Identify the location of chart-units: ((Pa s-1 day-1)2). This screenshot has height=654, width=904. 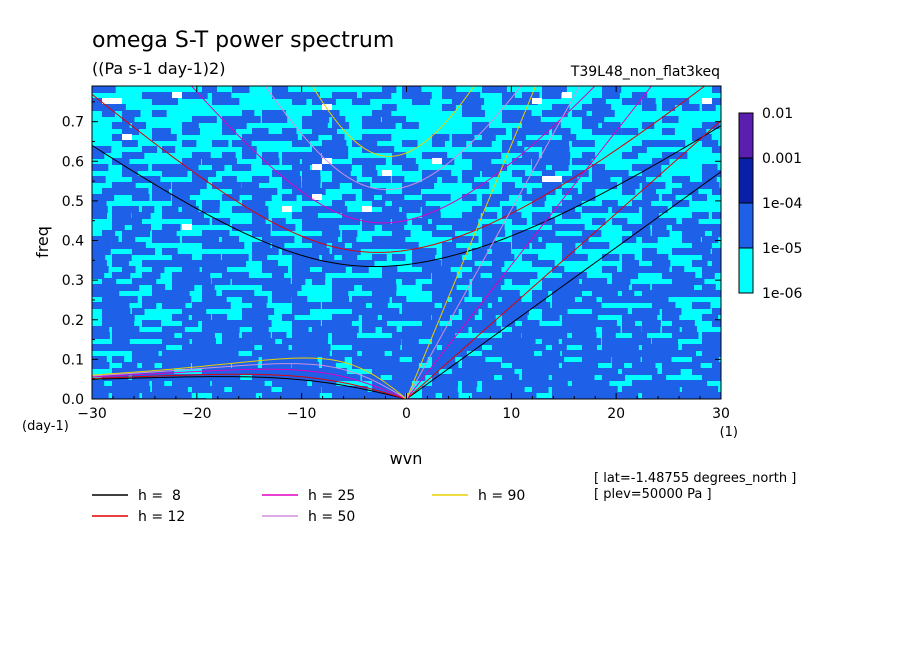
(158, 68).